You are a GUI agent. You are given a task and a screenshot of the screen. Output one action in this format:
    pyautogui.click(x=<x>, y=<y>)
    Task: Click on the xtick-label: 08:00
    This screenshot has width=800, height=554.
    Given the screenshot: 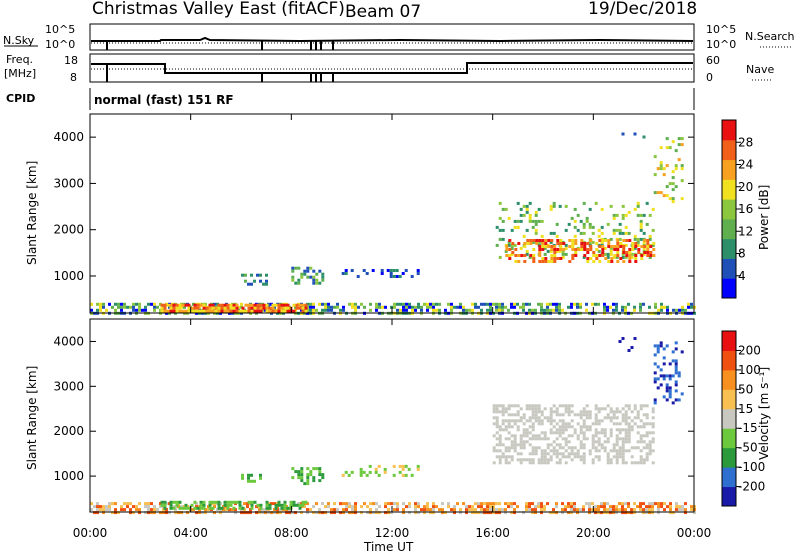 What is the action you would take?
    pyautogui.click(x=291, y=533)
    